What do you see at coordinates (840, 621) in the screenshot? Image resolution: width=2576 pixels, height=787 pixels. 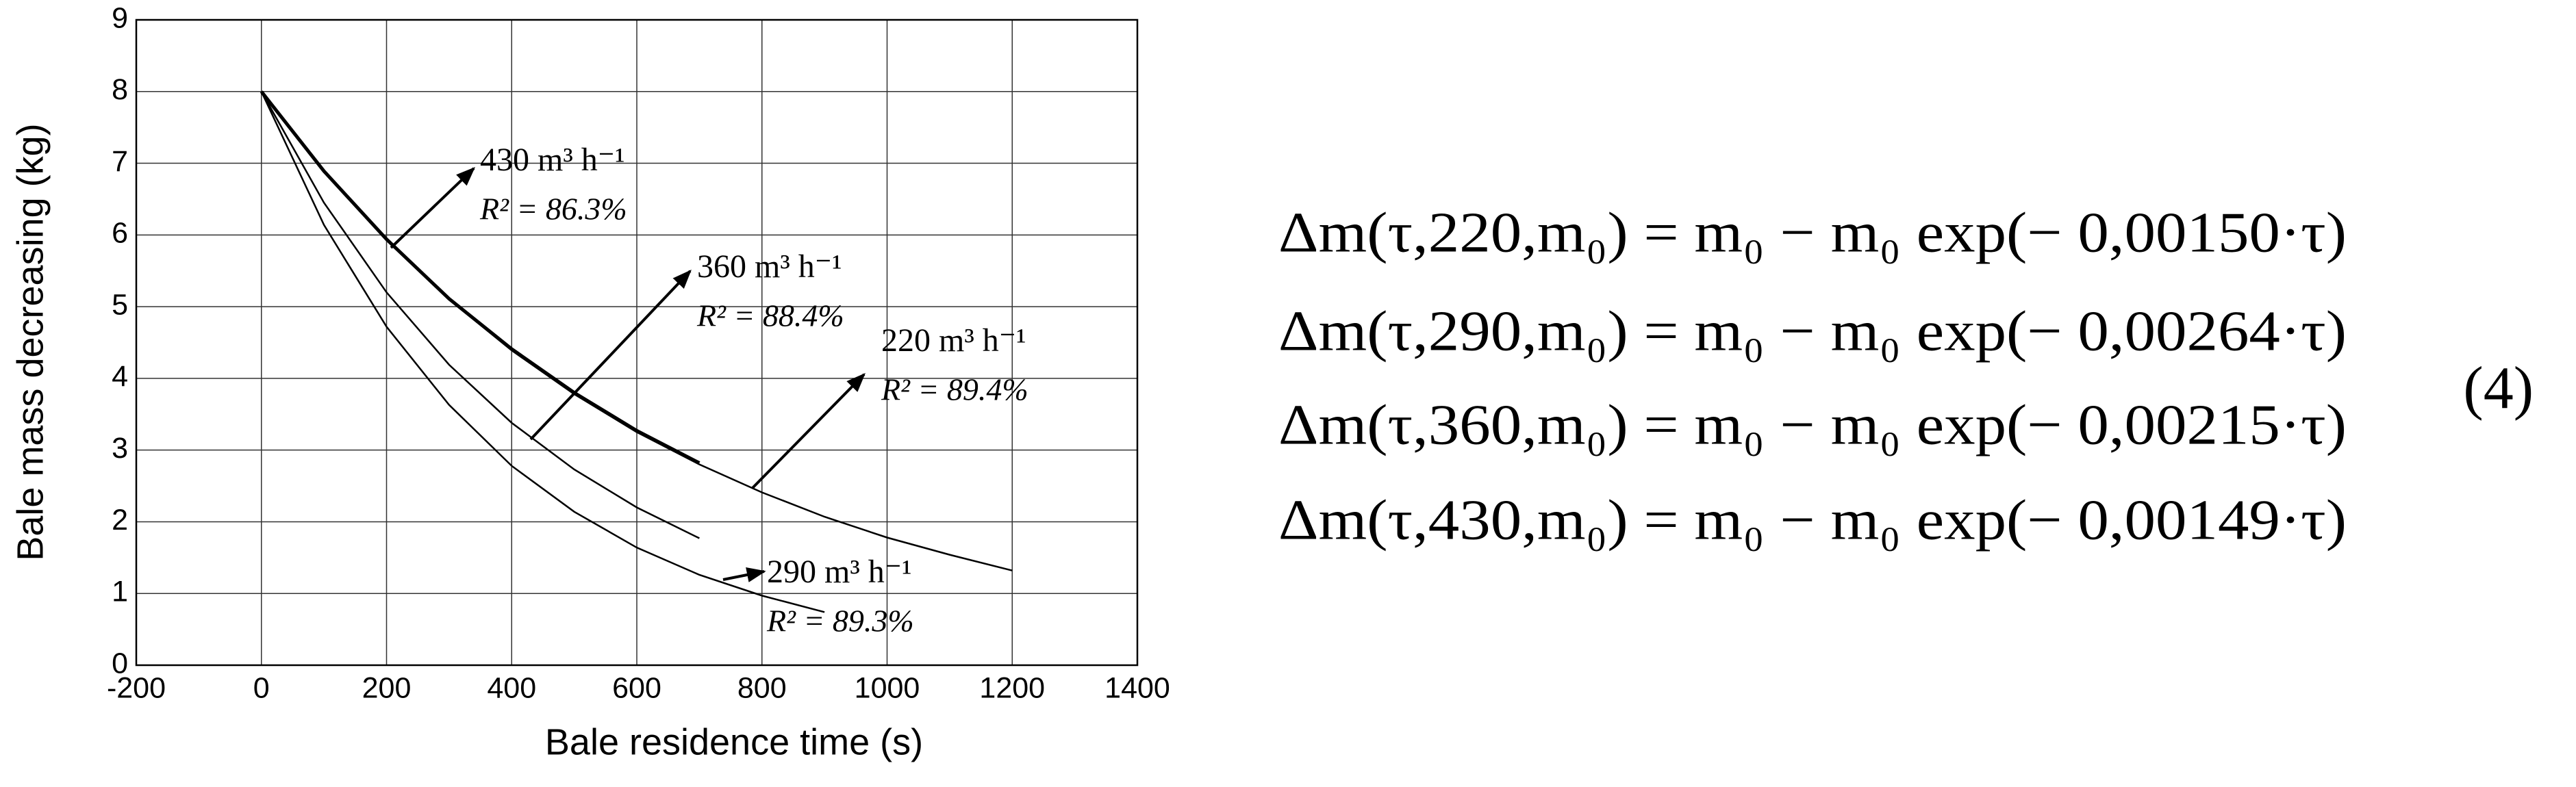 I see `annotation-r2: R² = 89.3%` at bounding box center [840, 621].